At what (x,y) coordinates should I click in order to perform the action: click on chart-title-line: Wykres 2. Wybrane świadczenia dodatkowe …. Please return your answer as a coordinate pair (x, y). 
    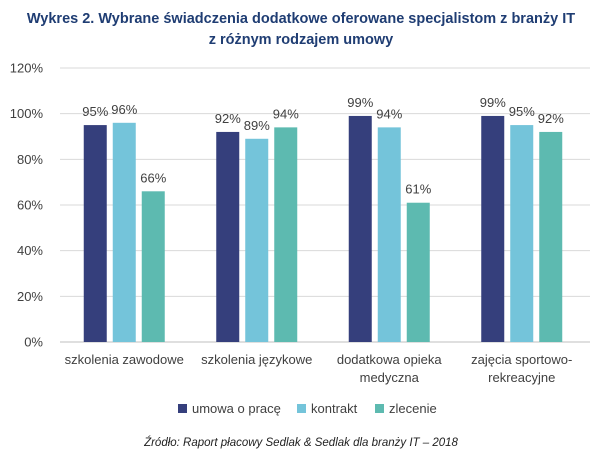
    Looking at the image, I should click on (301, 19).